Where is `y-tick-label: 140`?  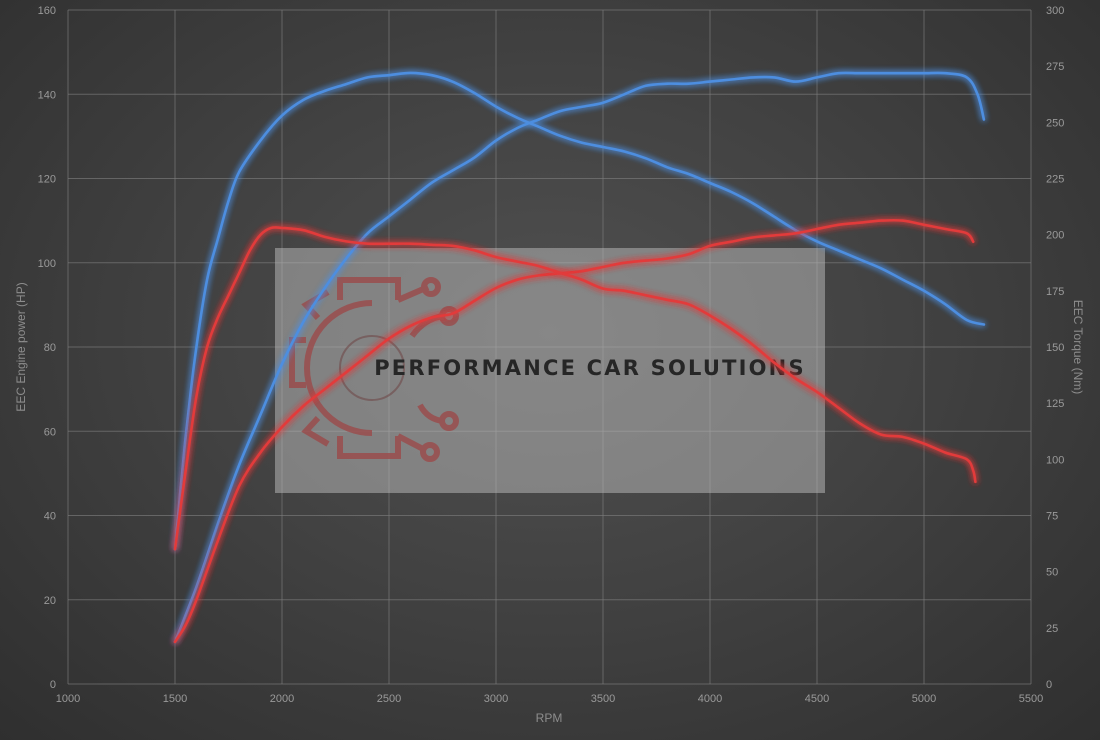
y-tick-label: 140 is located at coordinates (47, 95).